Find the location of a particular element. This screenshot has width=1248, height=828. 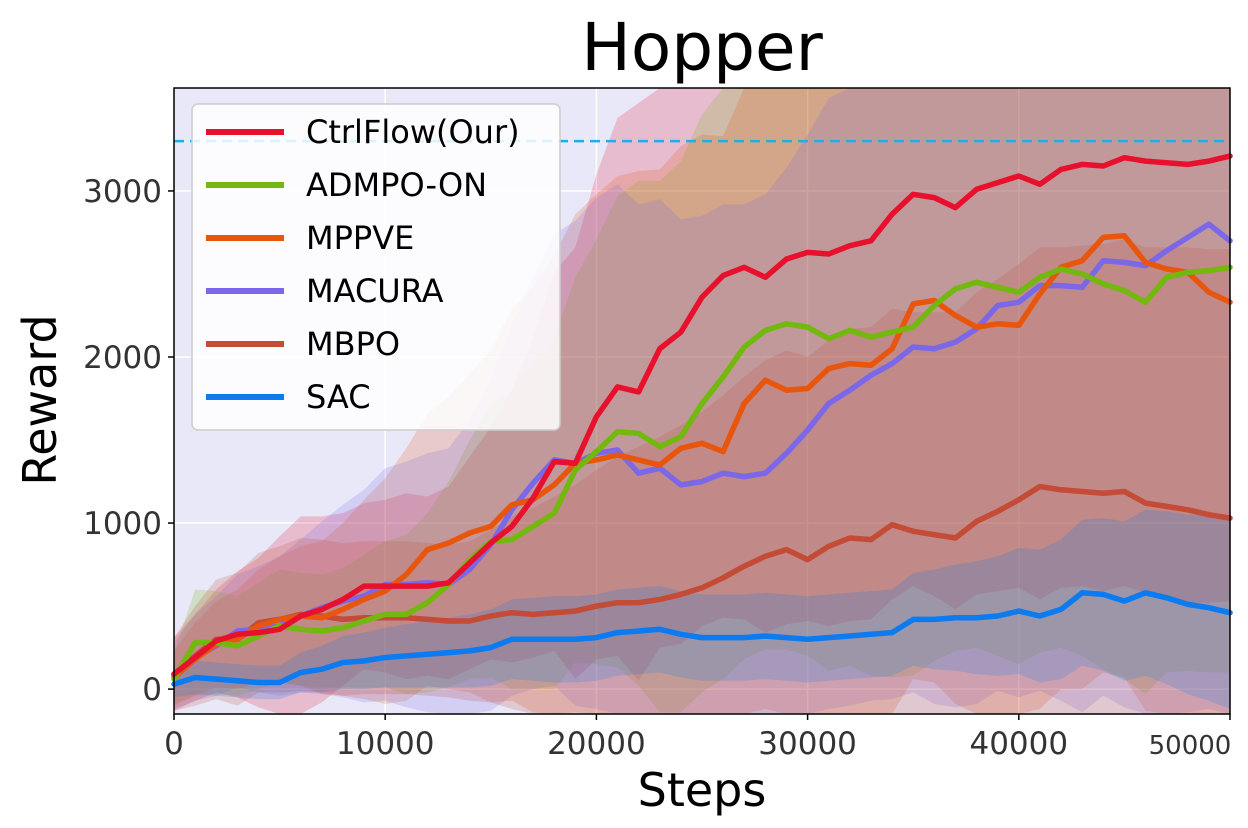

legend-entry: MPPVE is located at coordinates (360, 238).